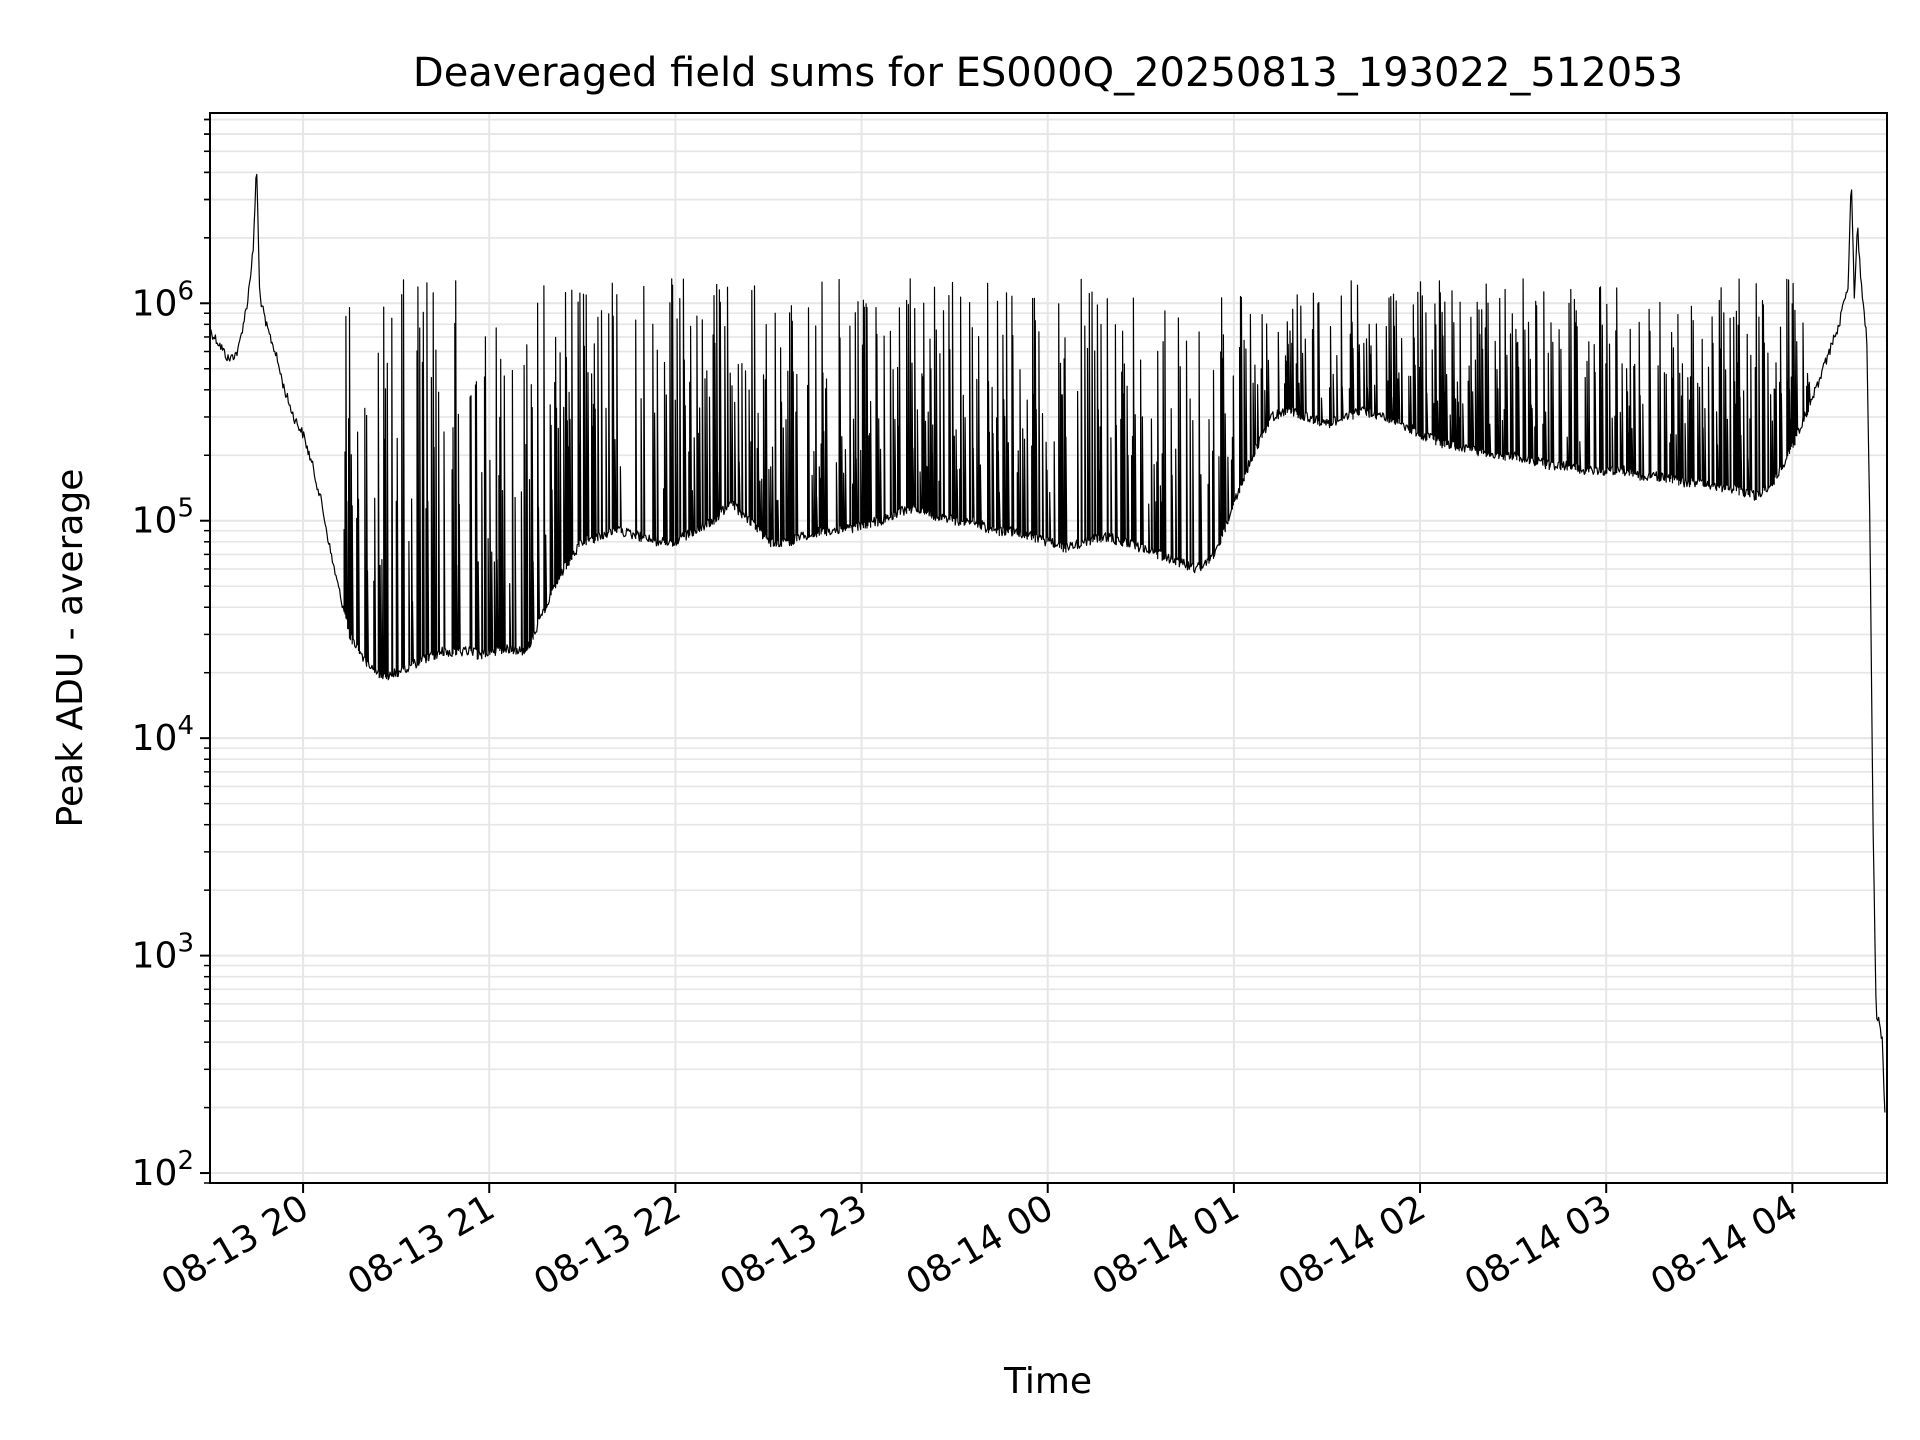 The width and height of the screenshot is (1920, 1440). Describe the element at coordinates (70, 648) in the screenshot. I see `y-axis-label: Peak ADU - average` at that location.